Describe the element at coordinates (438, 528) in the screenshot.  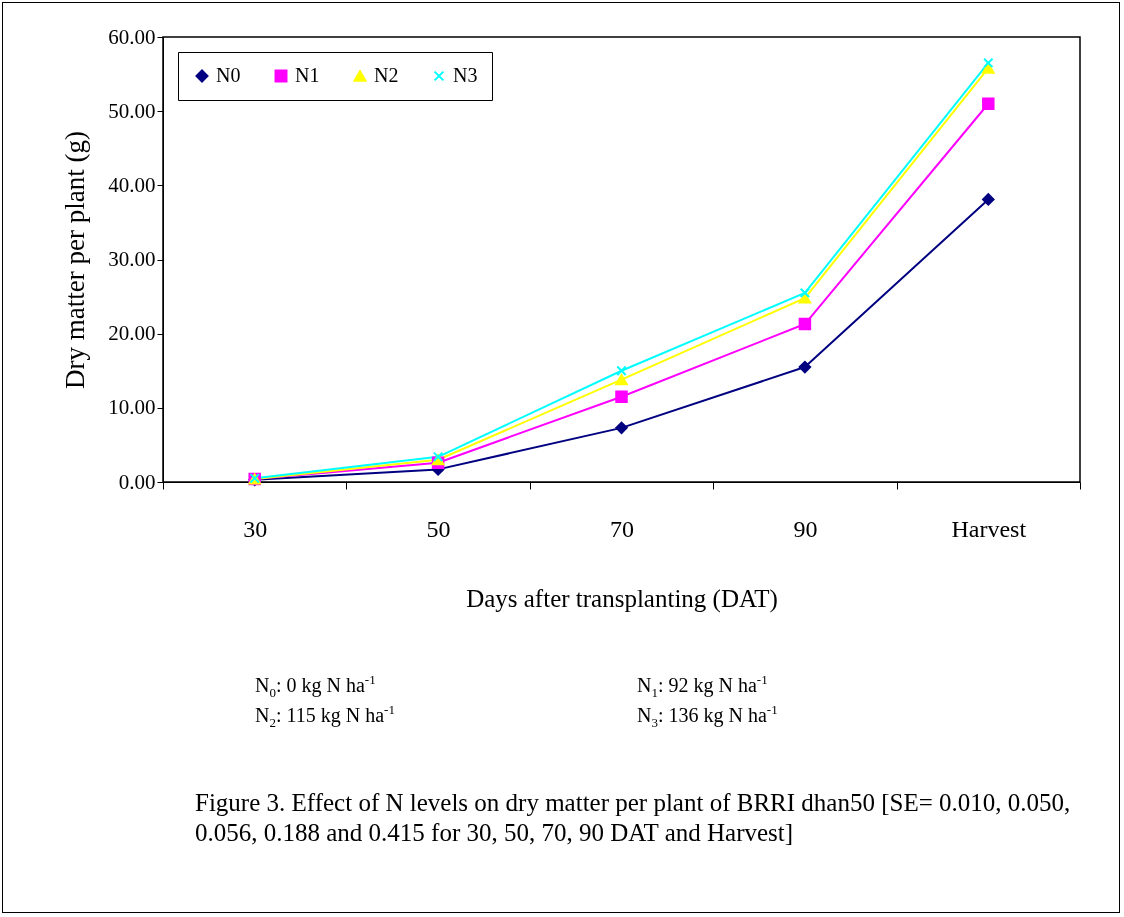
I see `x-tick-label: 50` at that location.